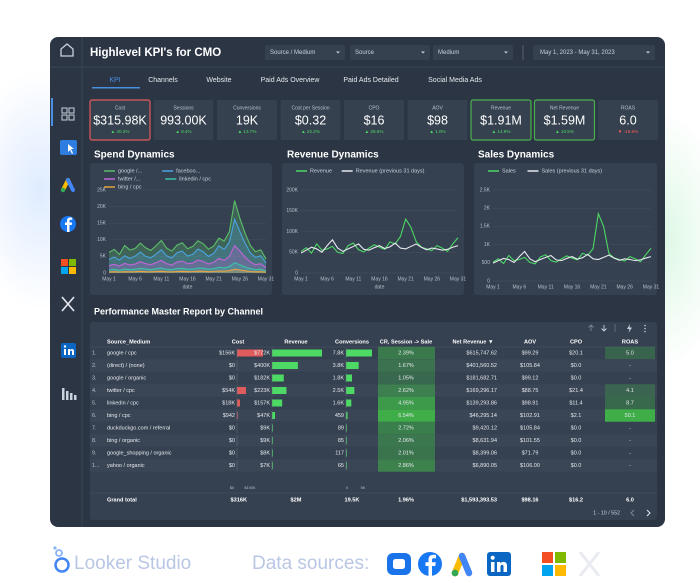  Describe the element at coordinates (68, 350) in the screenshot. I see `sidebar-icon-linkedin` at that location.